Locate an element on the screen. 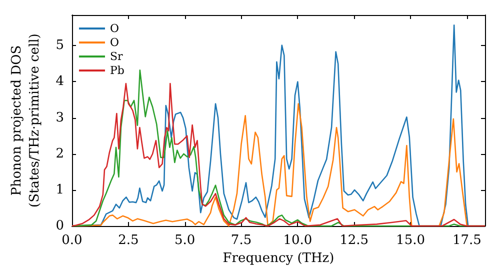  x-tick-label: 5.0 is located at coordinates (185, 240).